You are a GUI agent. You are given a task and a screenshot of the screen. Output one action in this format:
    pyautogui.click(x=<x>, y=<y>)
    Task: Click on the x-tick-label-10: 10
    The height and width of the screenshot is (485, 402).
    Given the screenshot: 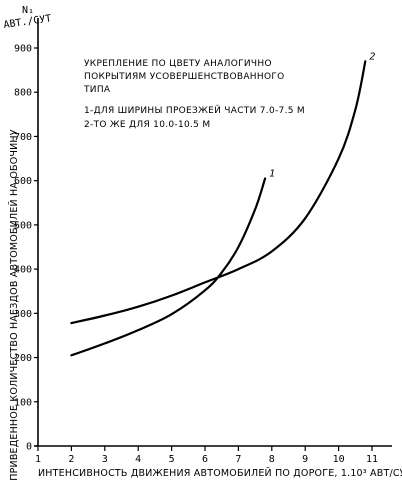 What is the action you would take?
    pyautogui.click(x=339, y=459)
    